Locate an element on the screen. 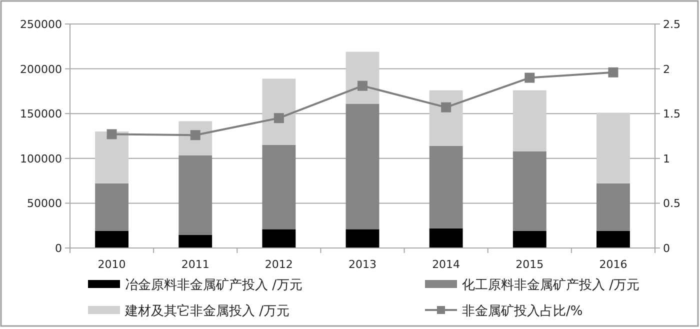  x-tick-label: 2010 is located at coordinates (112, 264).